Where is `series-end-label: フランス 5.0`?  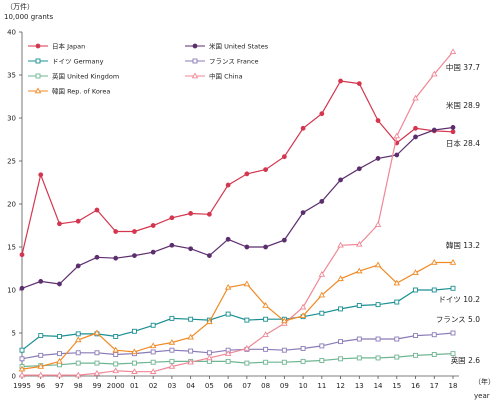
series-end-label: フランス 5.0 is located at coordinates (458, 319).